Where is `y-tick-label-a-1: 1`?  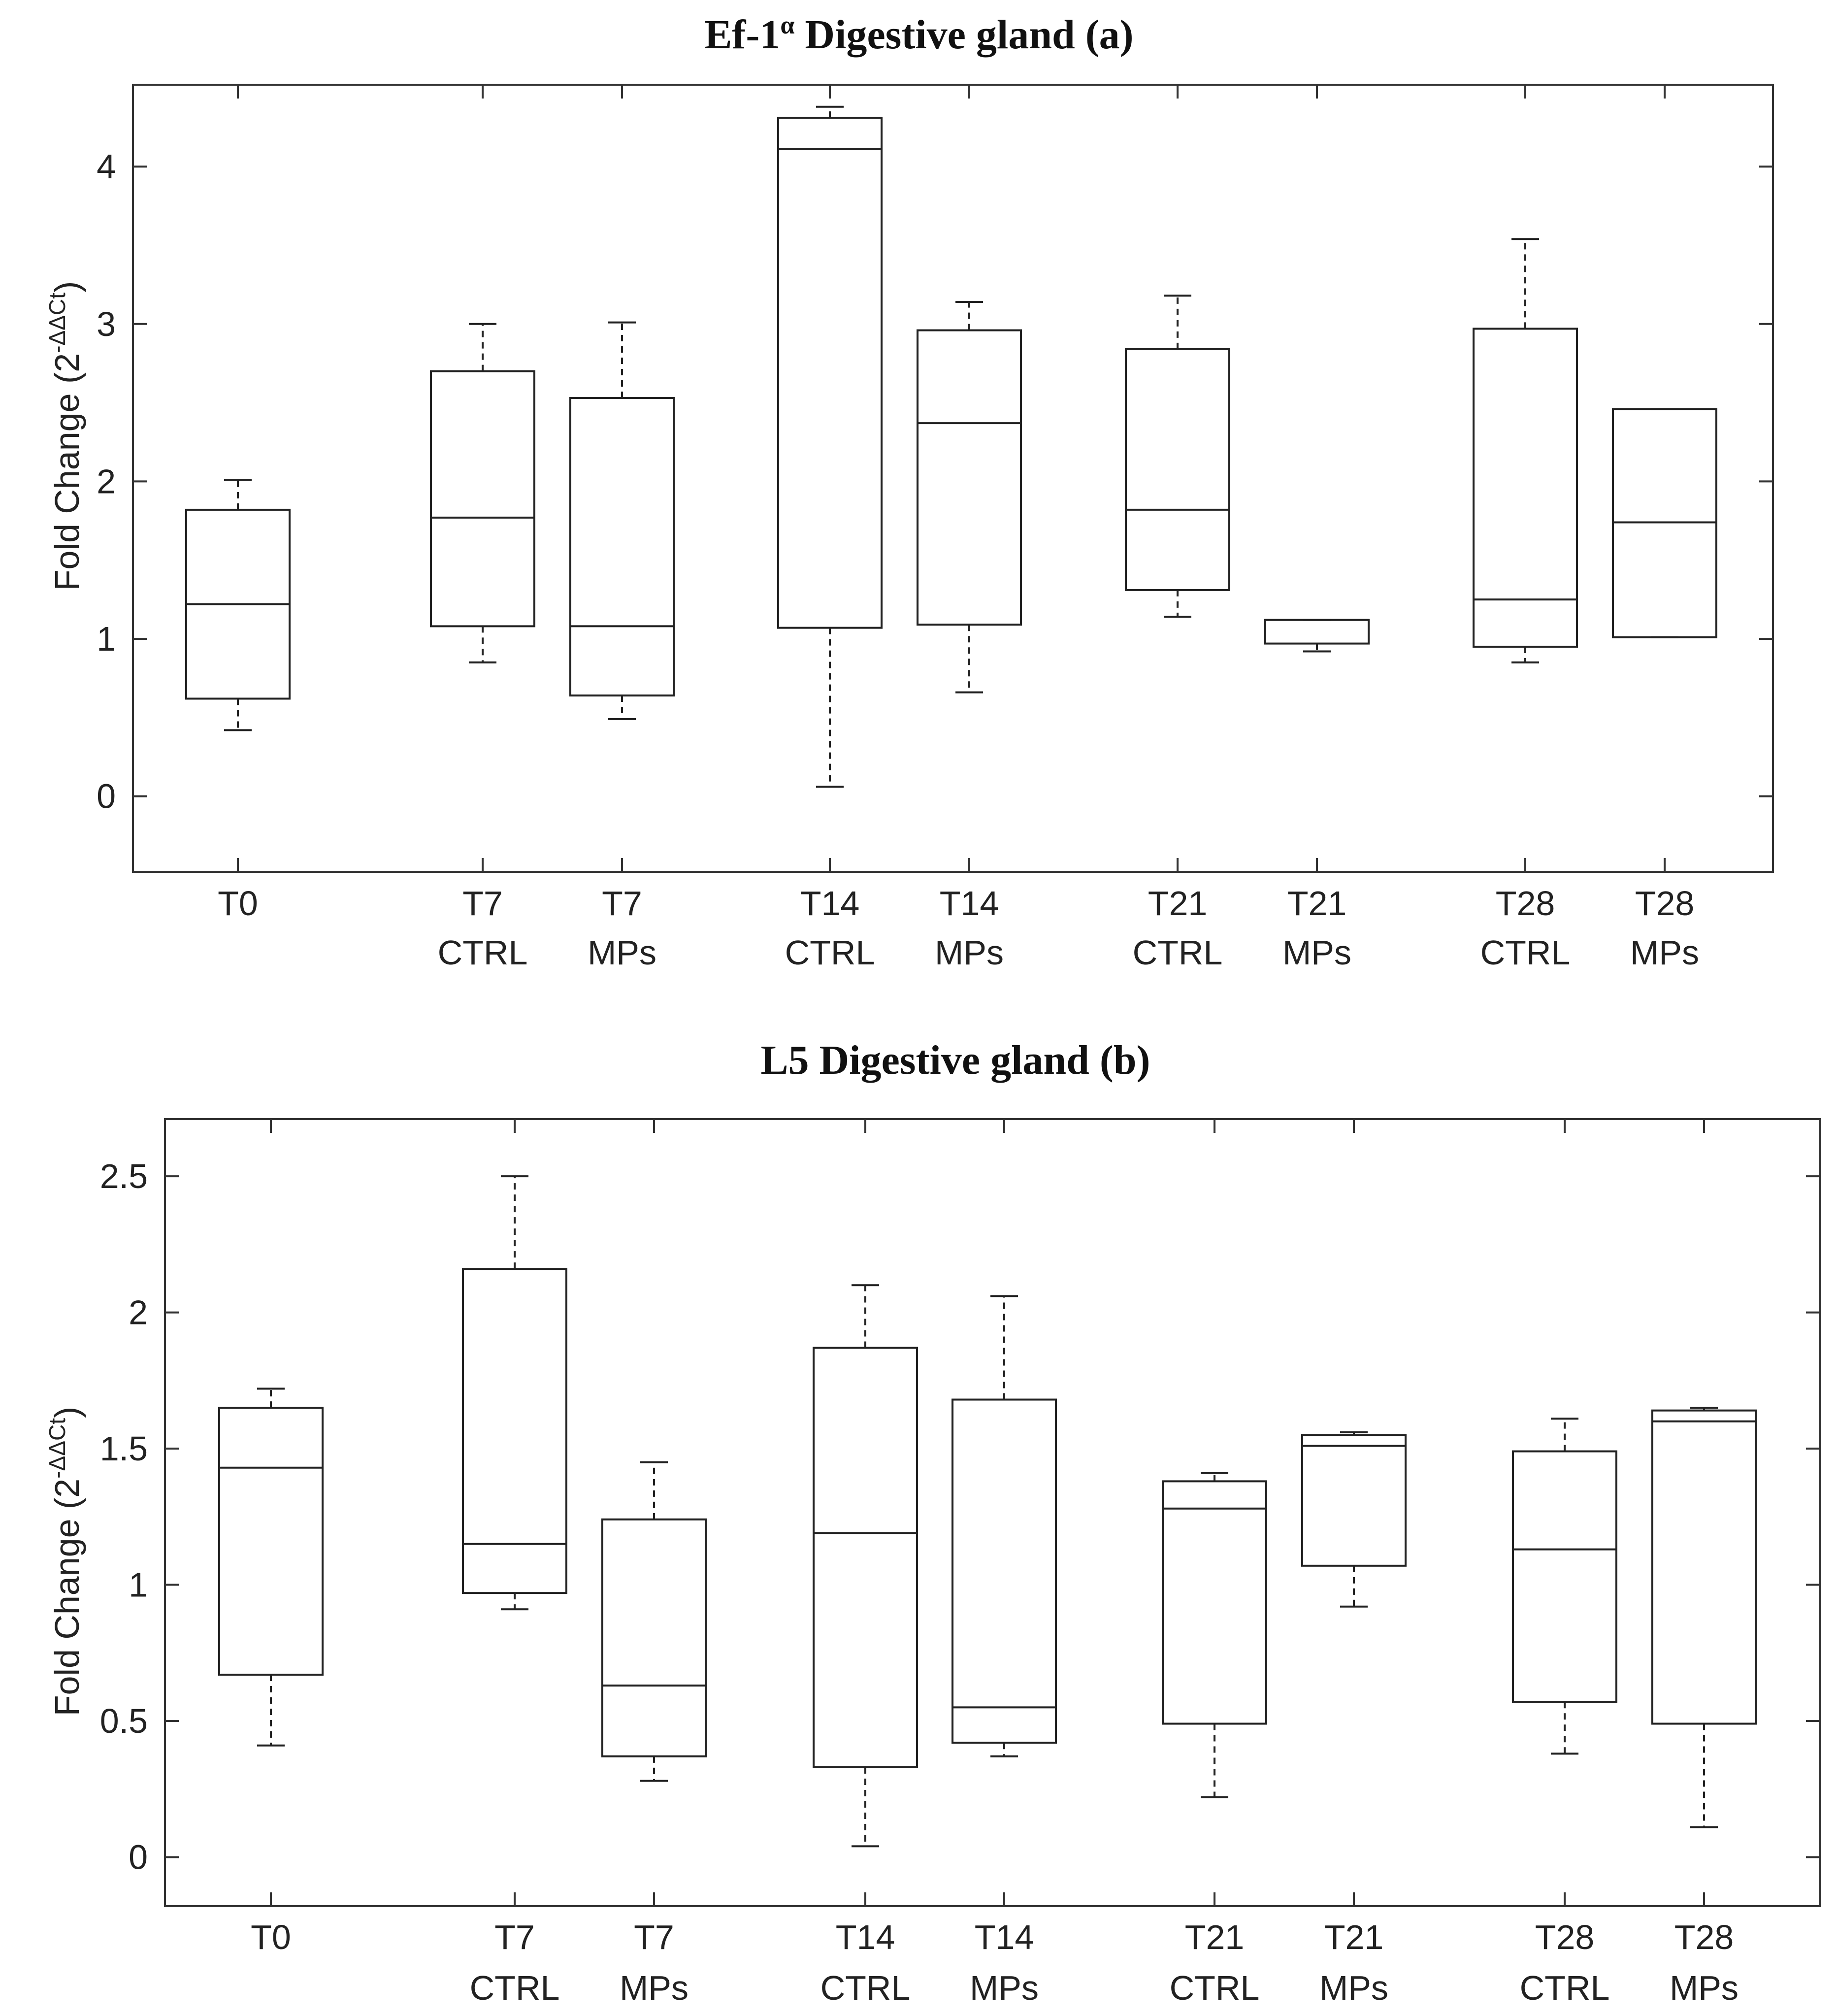
y-tick-label-a-1: 1 is located at coordinates (106, 639).